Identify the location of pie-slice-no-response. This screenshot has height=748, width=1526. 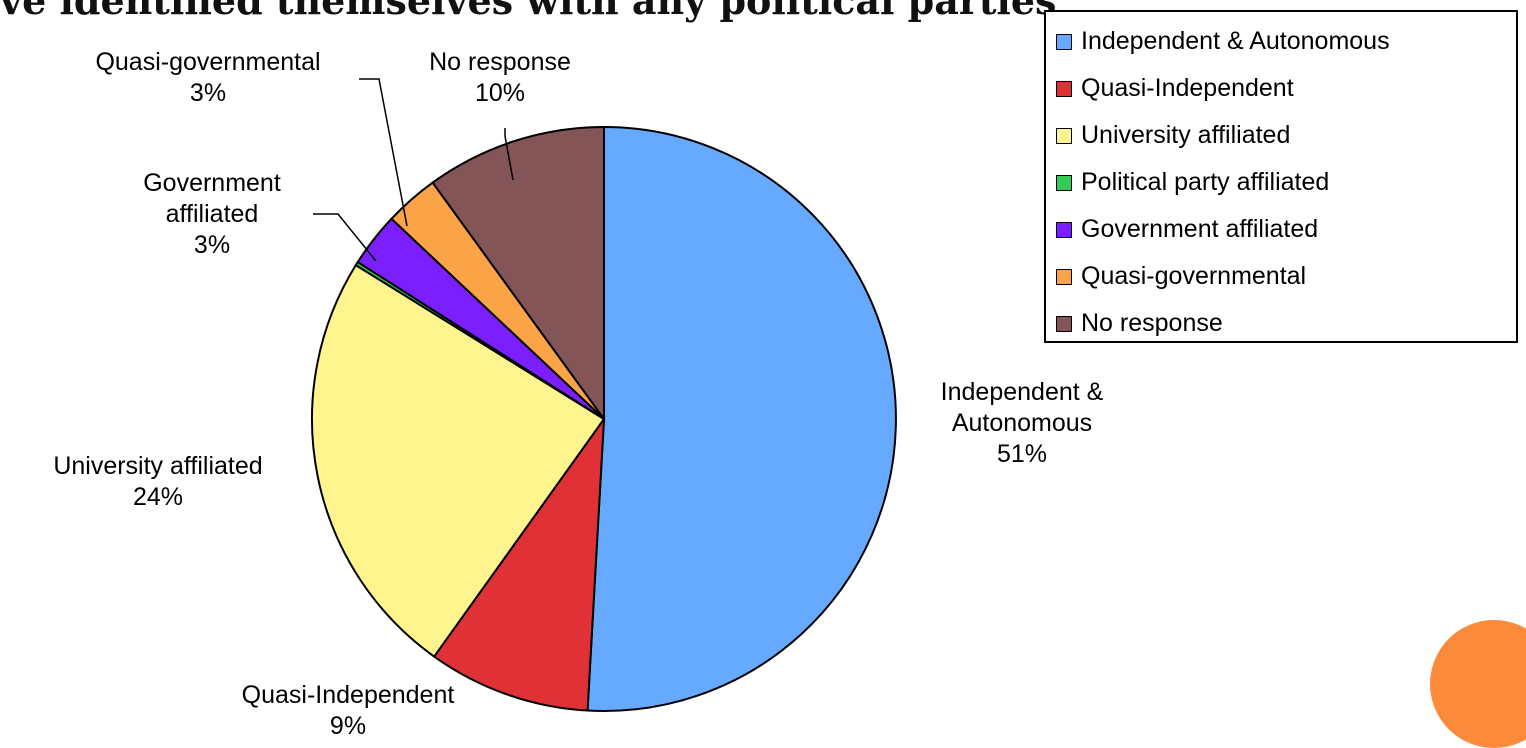
(518, 274).